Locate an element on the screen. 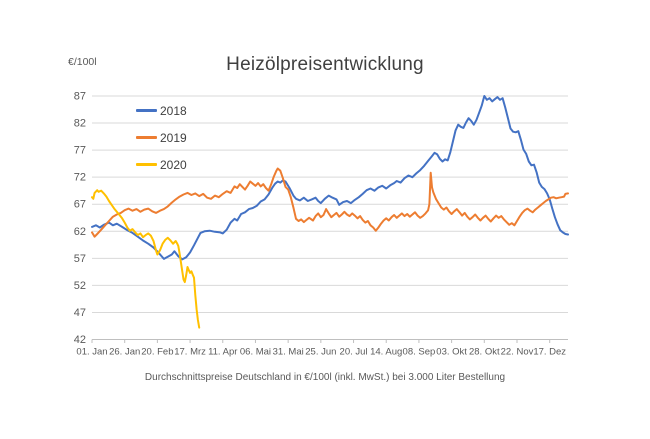 The image size is (650, 439). x-tick-label: 17. Mrz is located at coordinates (190, 352).